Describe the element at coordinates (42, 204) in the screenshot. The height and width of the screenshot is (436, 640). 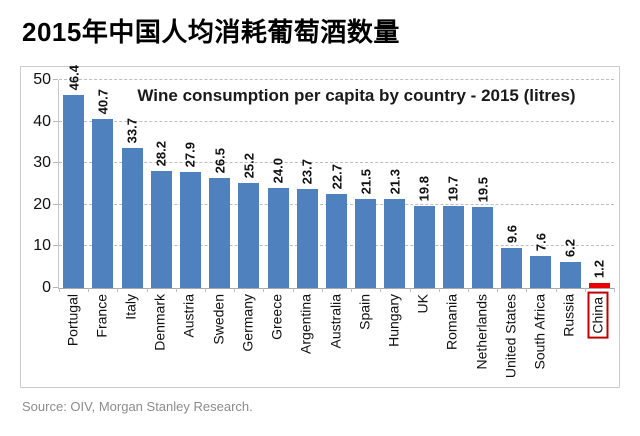
I see `y-axis-tick-label: 20` at that location.